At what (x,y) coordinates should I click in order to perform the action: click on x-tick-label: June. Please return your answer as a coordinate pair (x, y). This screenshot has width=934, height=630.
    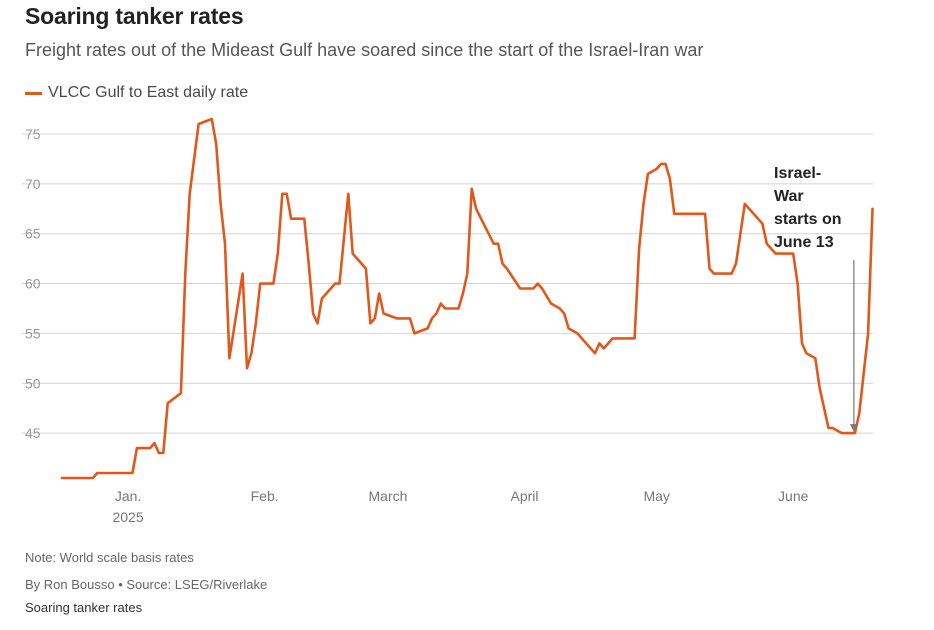
    Looking at the image, I should click on (793, 496).